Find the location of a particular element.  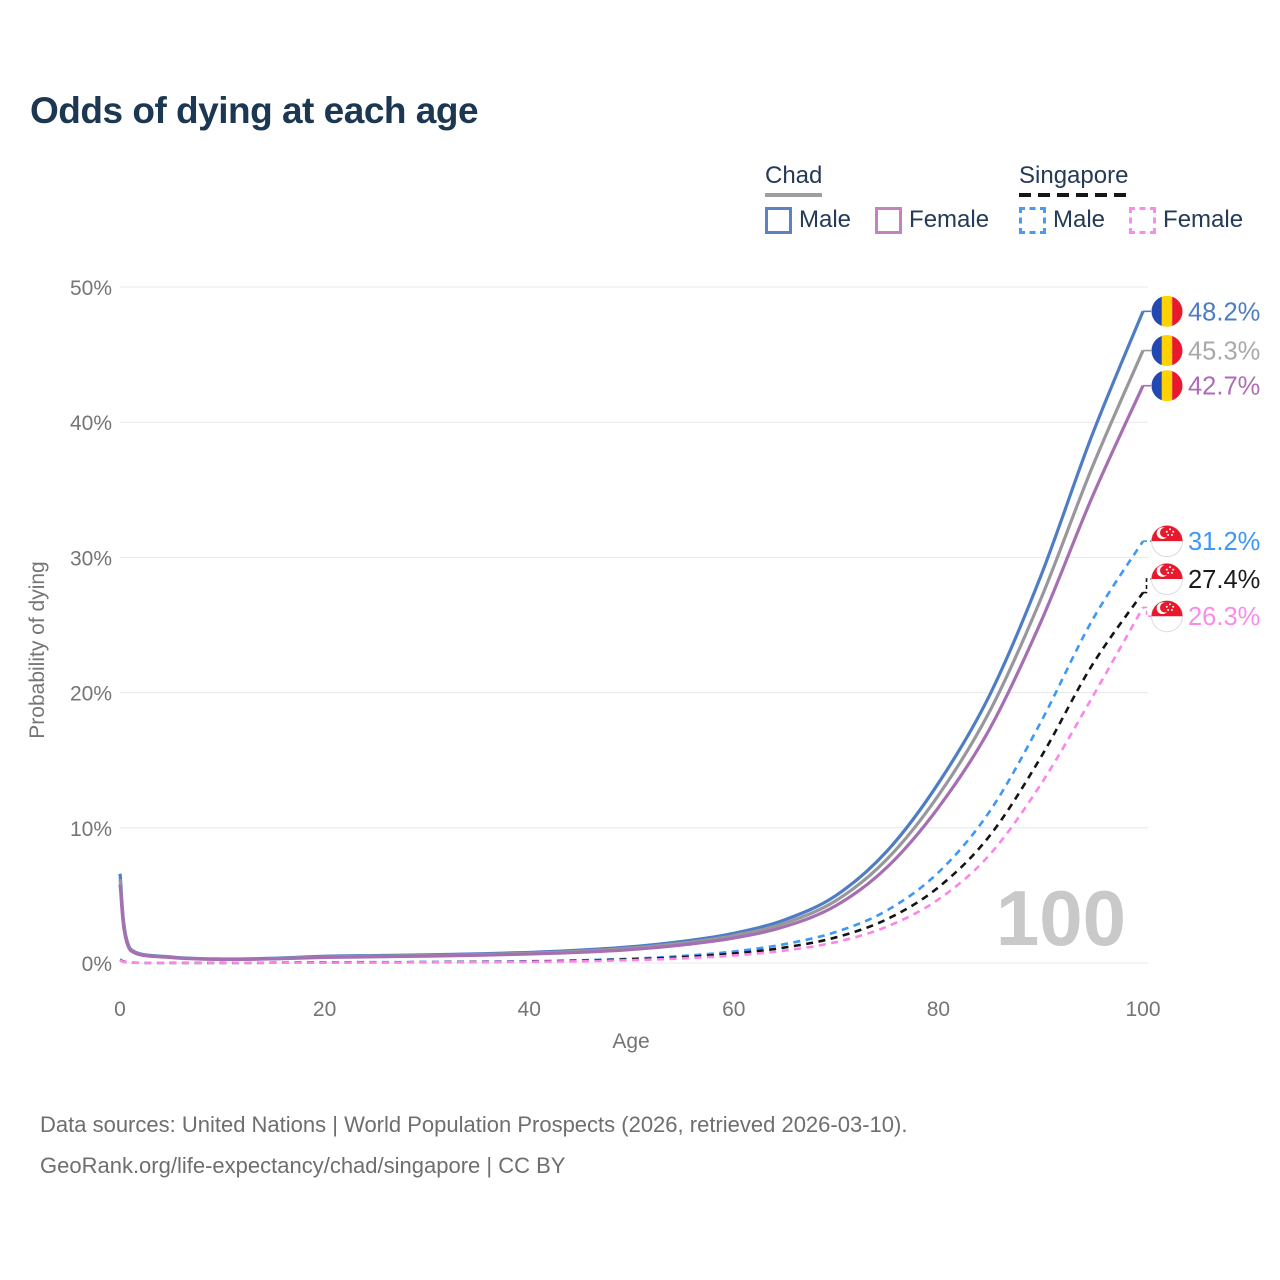

y-tick-label: 0% is located at coordinates (97, 964).